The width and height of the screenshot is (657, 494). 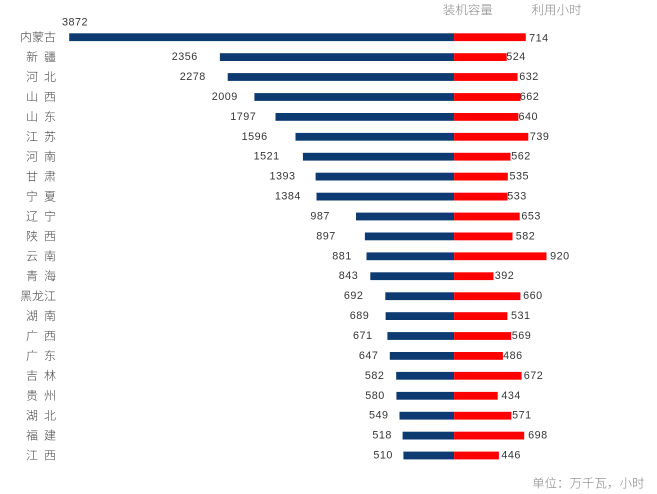 What do you see at coordinates (349, 276) in the screenshot?
I see `svg-text: 843` at bounding box center [349, 276].